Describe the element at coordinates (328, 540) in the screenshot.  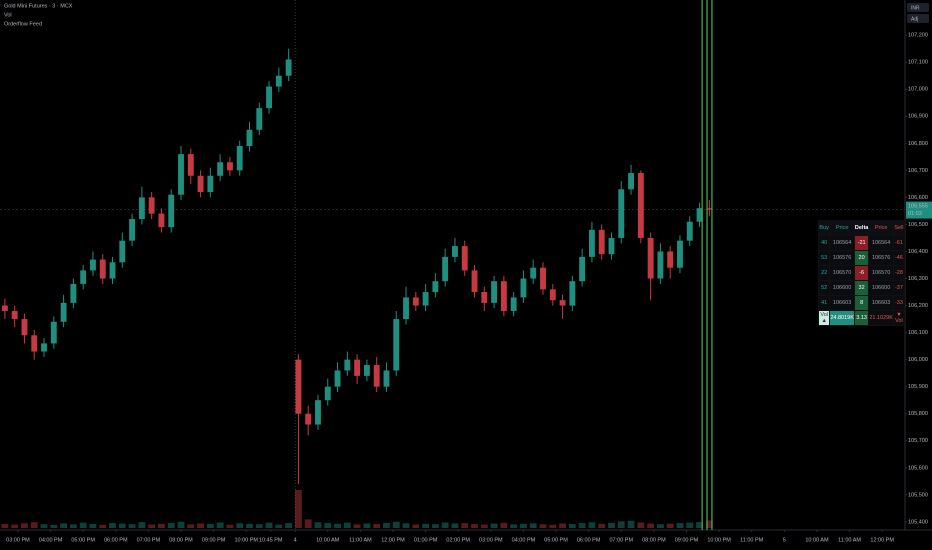
I see `x-tick-label: 10:00 AM` at that location.